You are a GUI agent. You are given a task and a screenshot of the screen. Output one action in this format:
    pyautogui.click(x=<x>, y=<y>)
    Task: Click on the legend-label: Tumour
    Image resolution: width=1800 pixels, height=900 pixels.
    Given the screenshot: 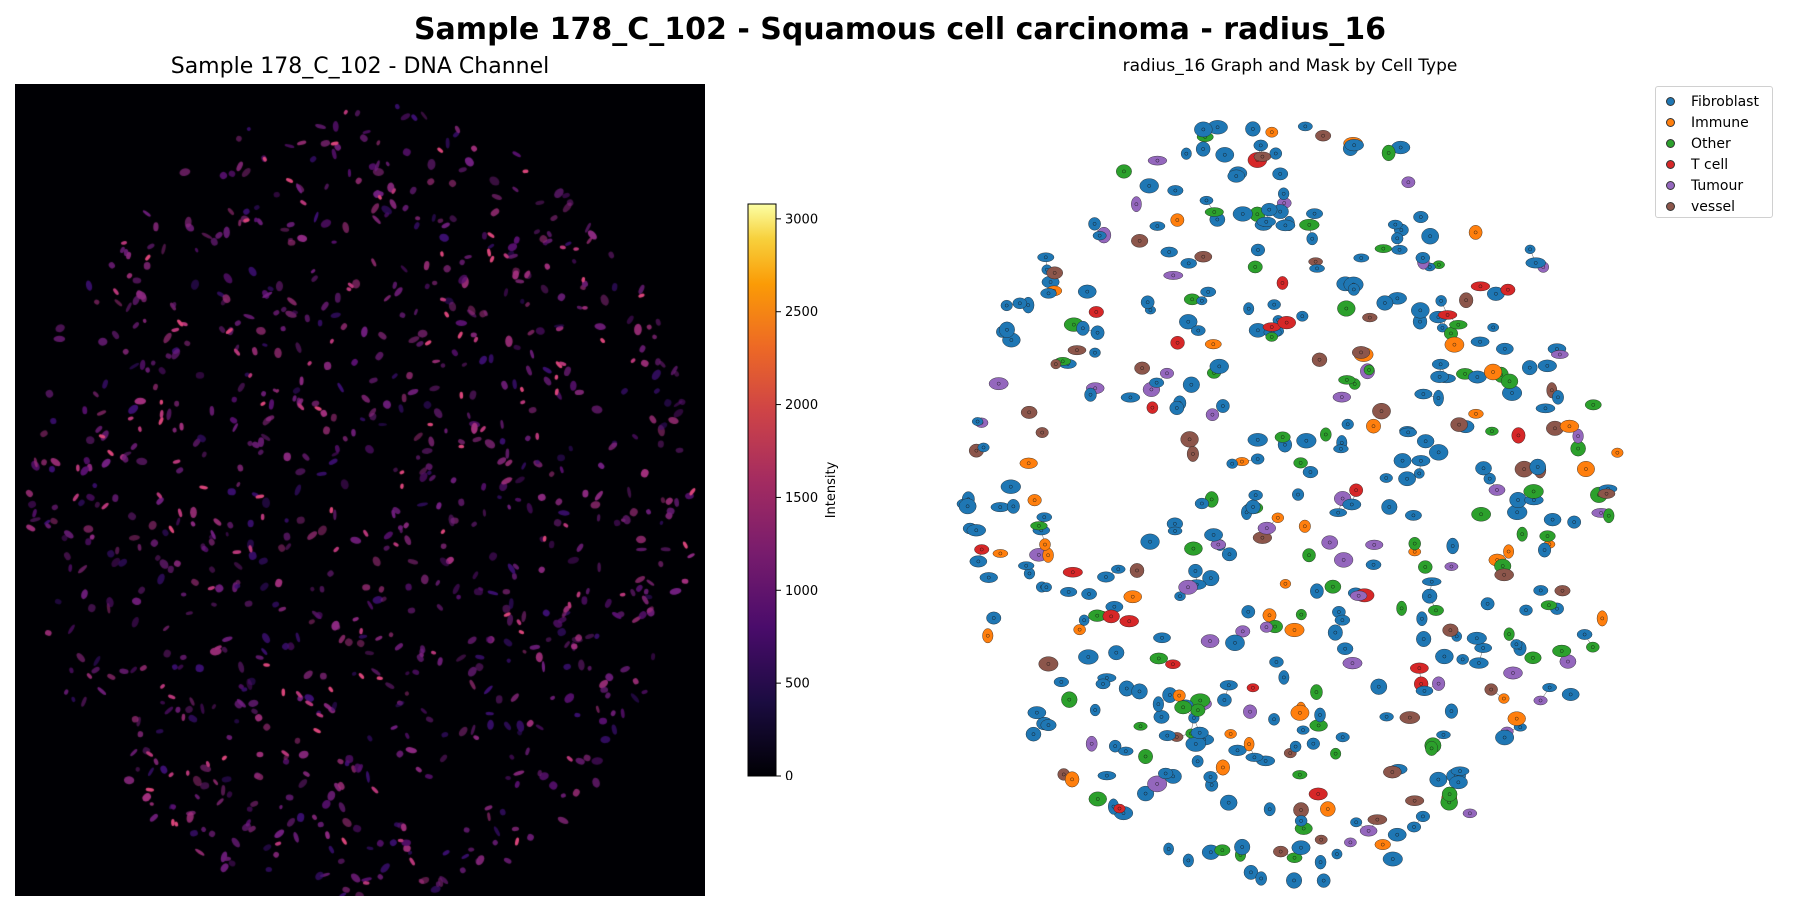 What is the action you would take?
    pyautogui.click(x=1717, y=185)
    